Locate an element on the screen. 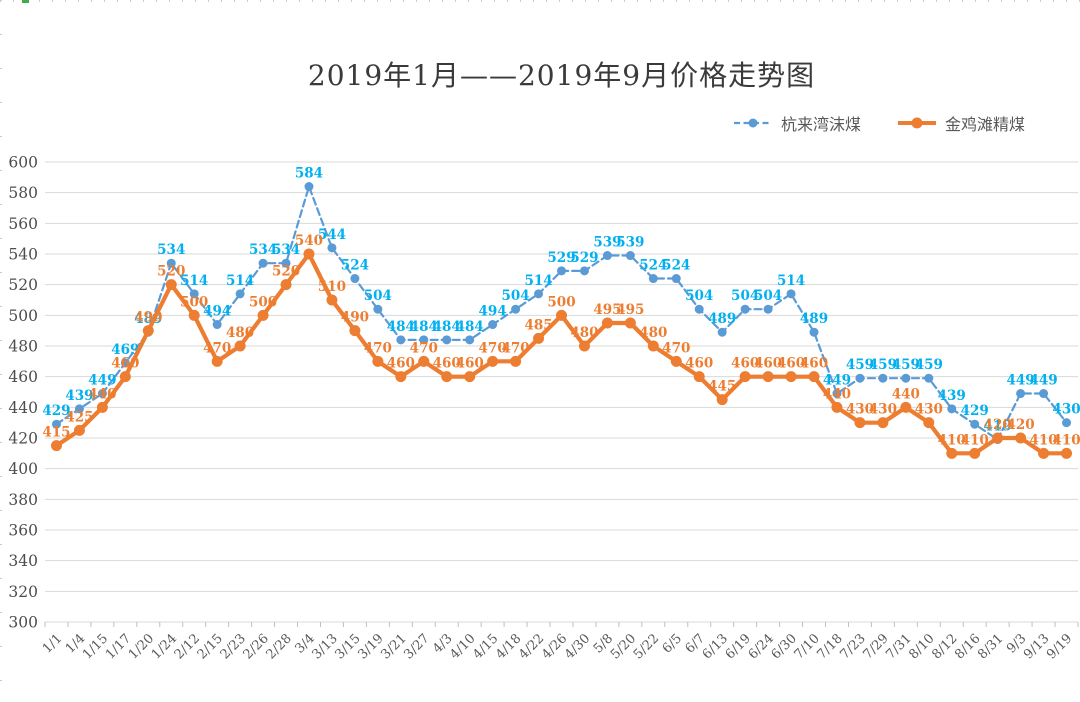 The width and height of the screenshot is (1080, 702). y-axis-tick-label: 300 is located at coordinates (23, 623).